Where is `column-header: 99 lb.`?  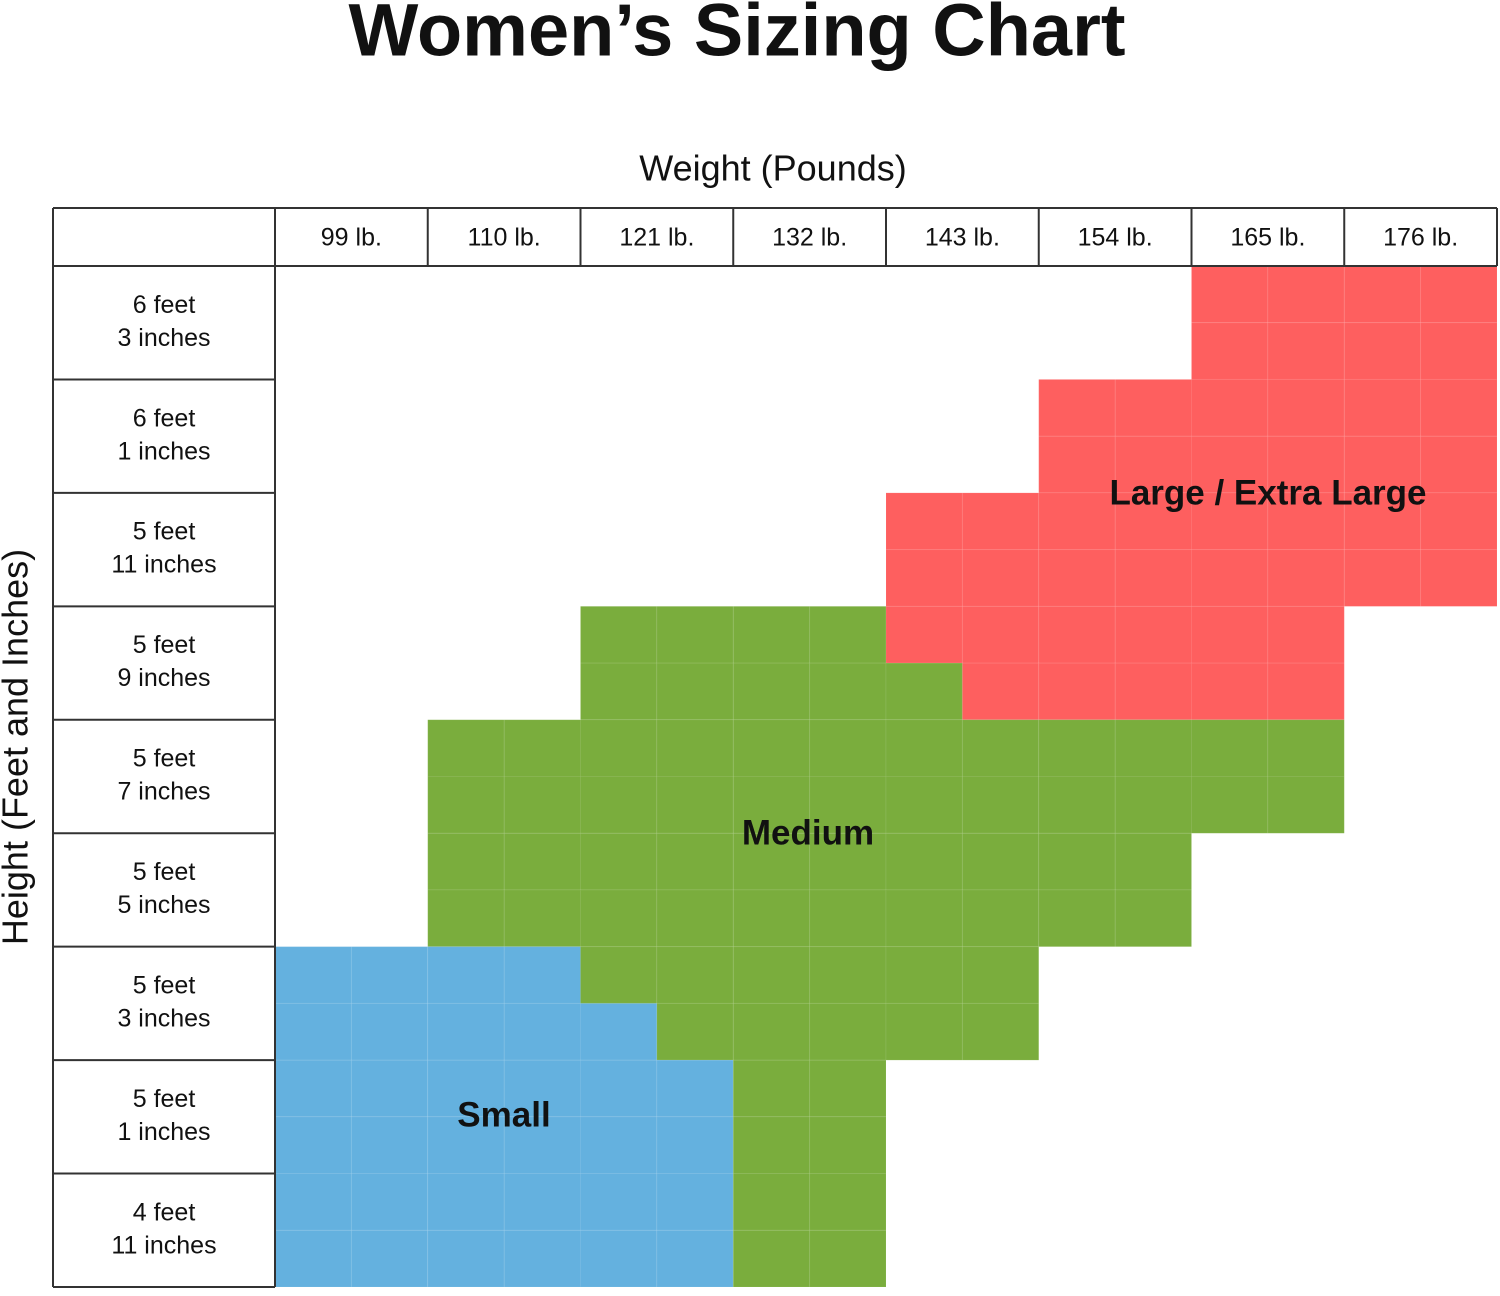
column-header: 99 lb. is located at coordinates (351, 238).